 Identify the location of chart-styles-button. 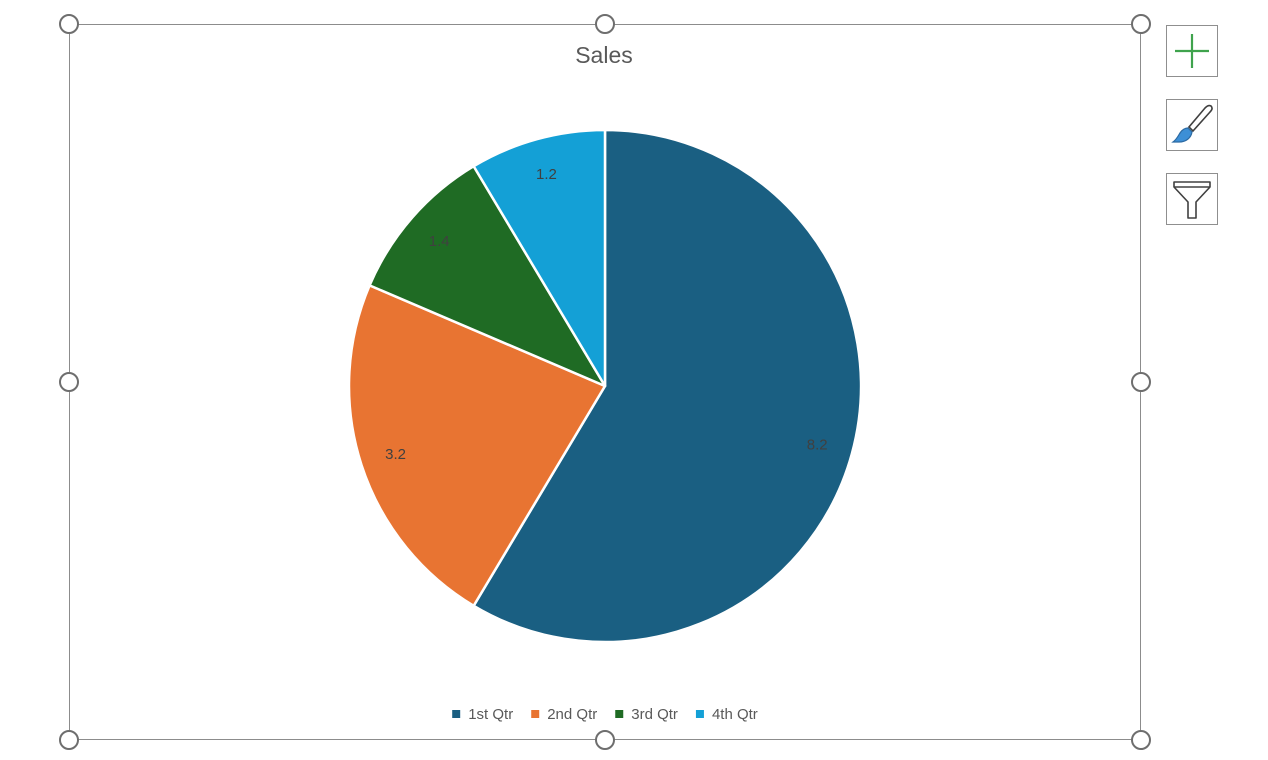
(1192, 125).